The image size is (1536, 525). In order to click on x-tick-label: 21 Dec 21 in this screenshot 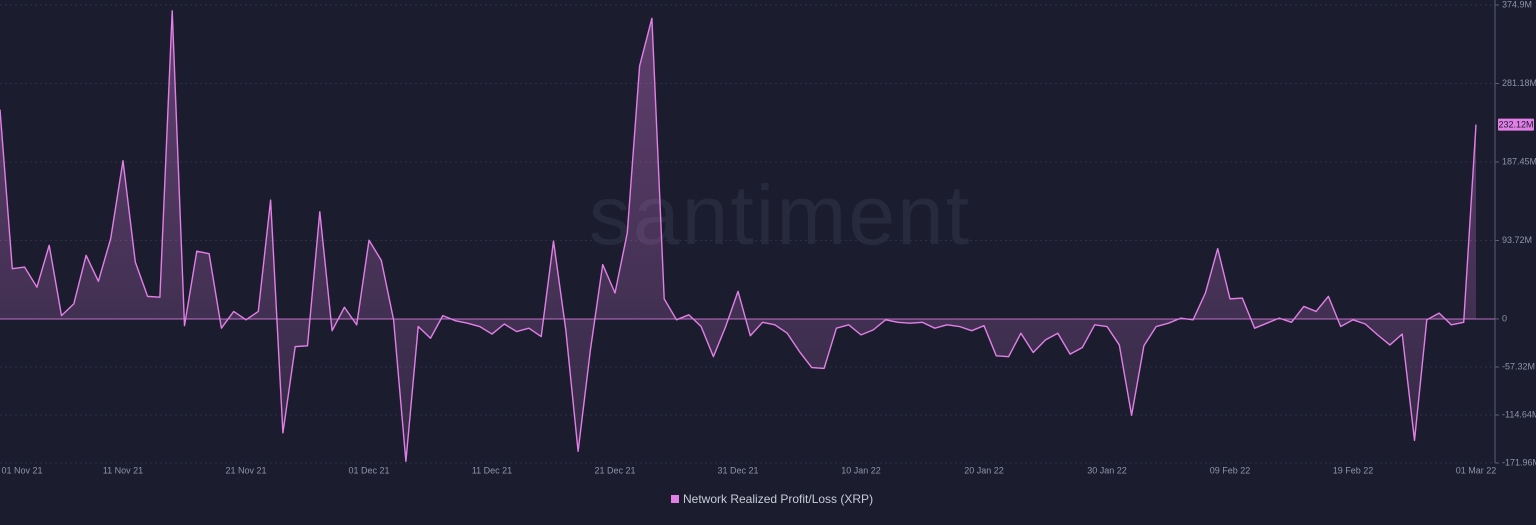, I will do `click(614, 470)`.